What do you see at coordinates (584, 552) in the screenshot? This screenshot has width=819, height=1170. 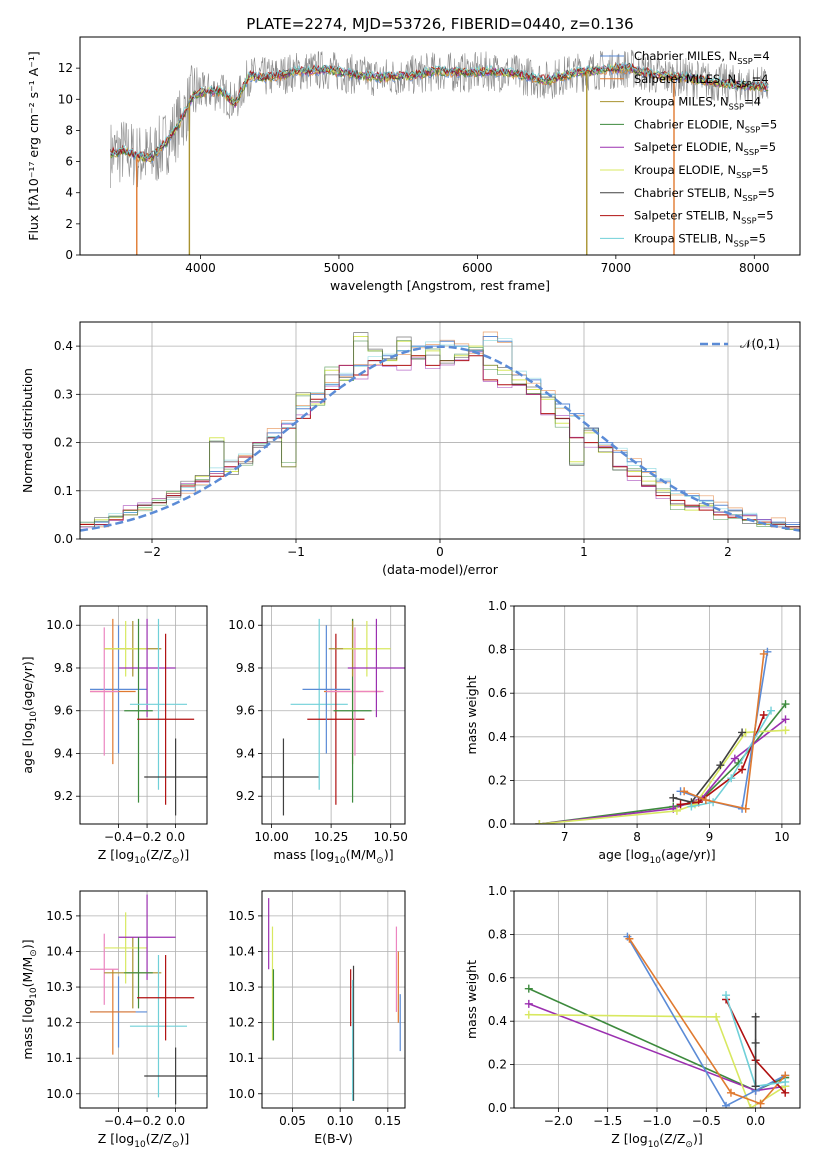 I see `x-tick-label: 1` at bounding box center [584, 552].